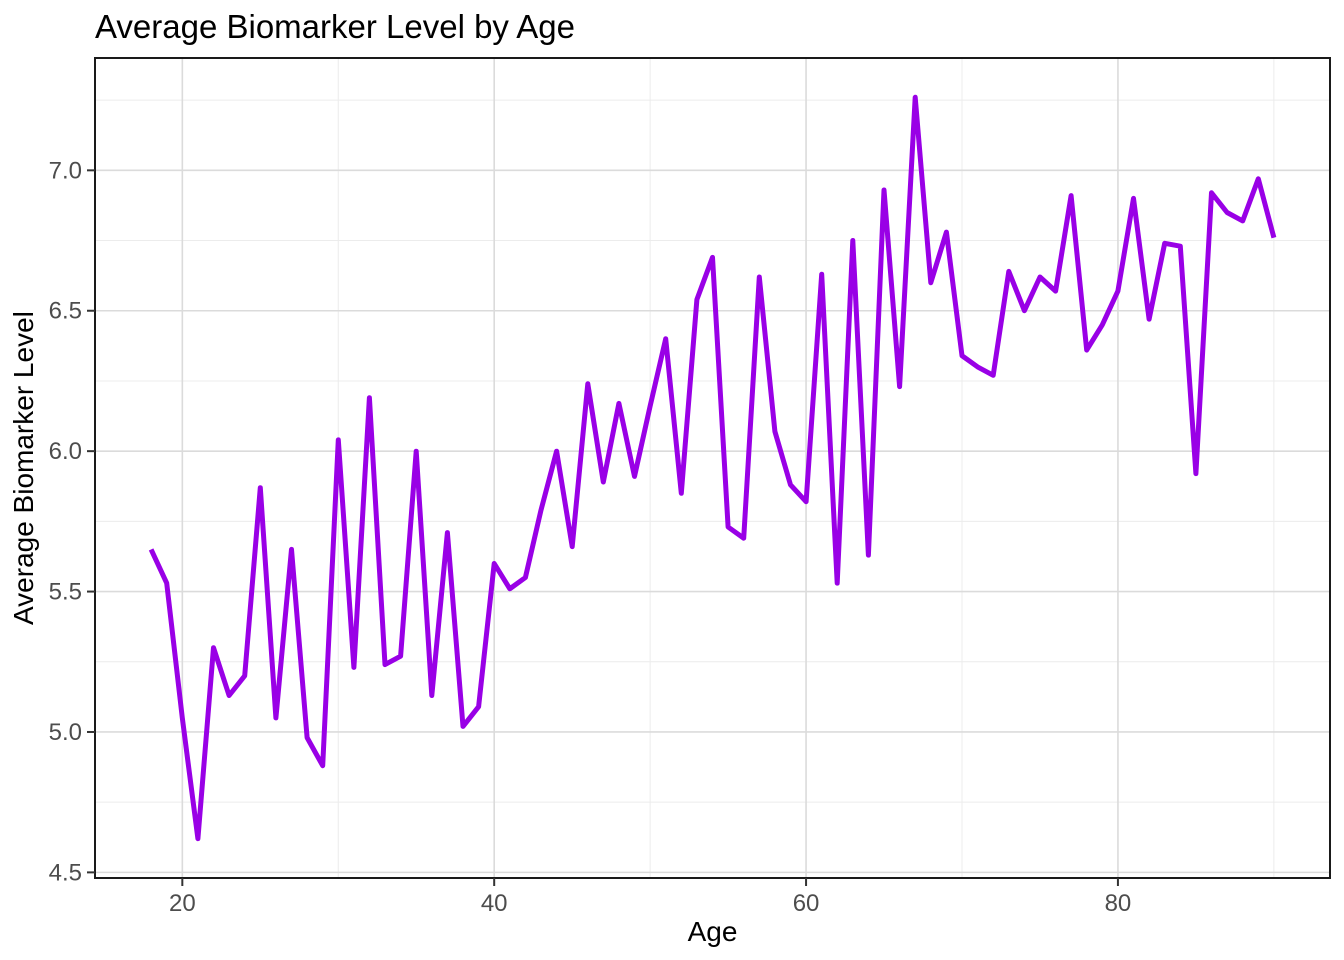 The width and height of the screenshot is (1344, 960). Describe the element at coordinates (65, 311) in the screenshot. I see `y-tick-label: 6.5` at that location.